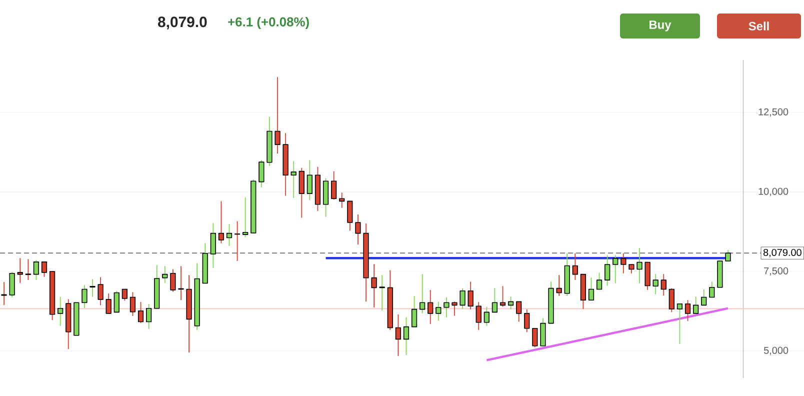  I want to click on ref-line-label: 8,079.00, so click(782, 253).